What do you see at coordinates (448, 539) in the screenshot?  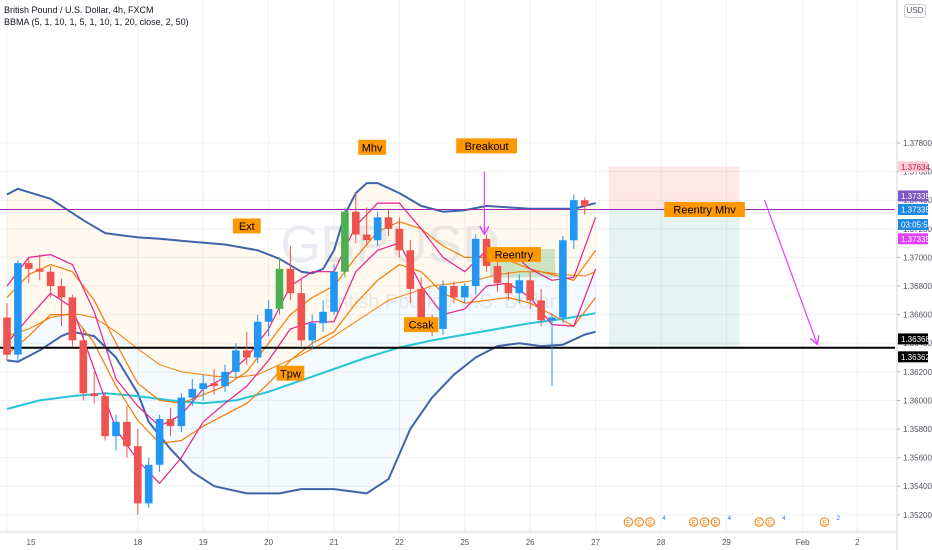 I see `time-axis: 15 18 19 20 21 22 25 26 27 28 29 Feb 2` at bounding box center [448, 539].